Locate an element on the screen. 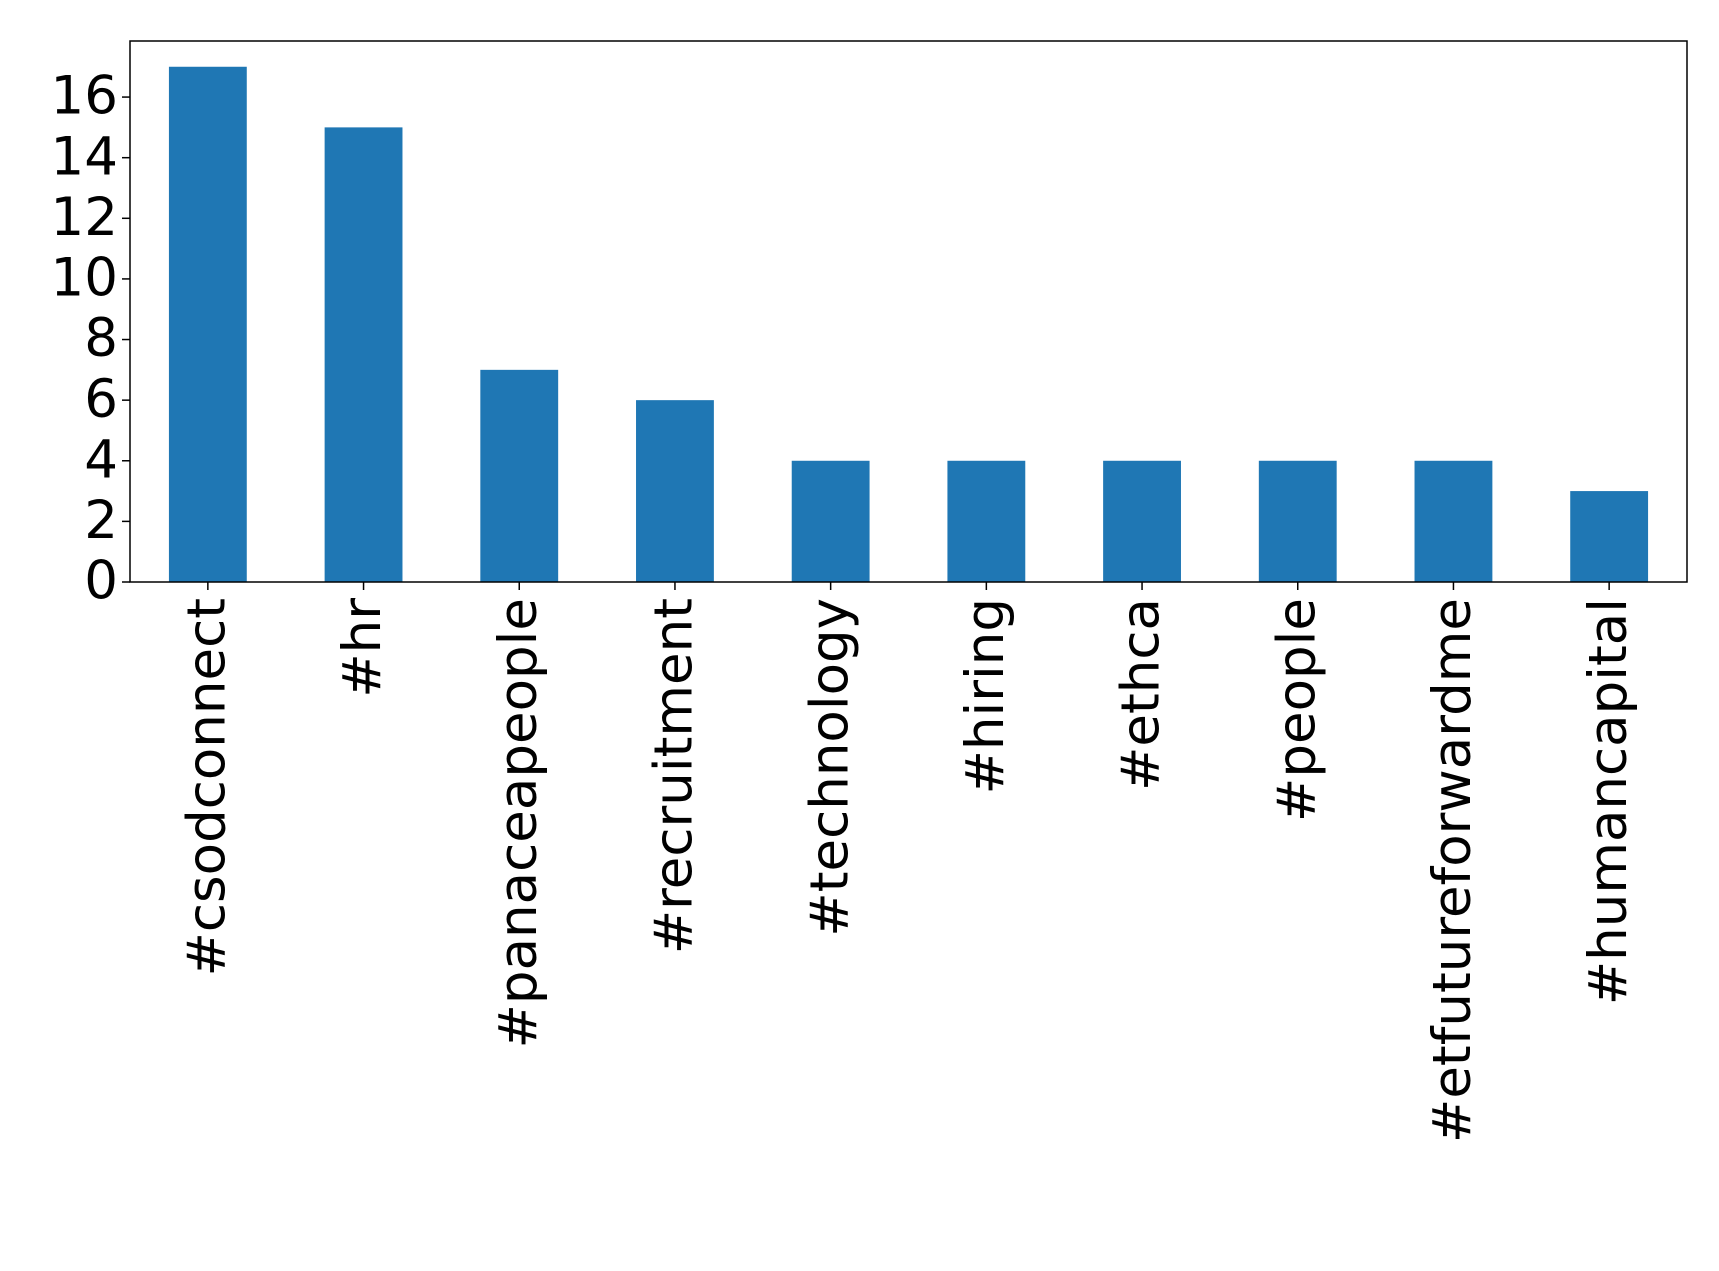 This screenshot has height=1271, width=1719. y-tick-label: 14 is located at coordinates (84, 156).